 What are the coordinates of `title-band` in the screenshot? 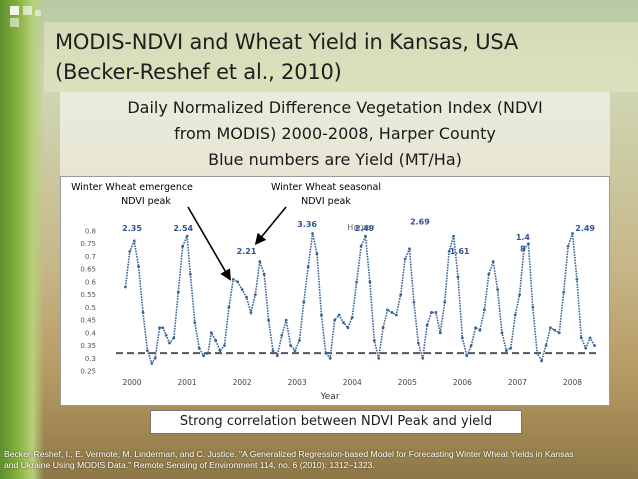 It's located at (341, 57).